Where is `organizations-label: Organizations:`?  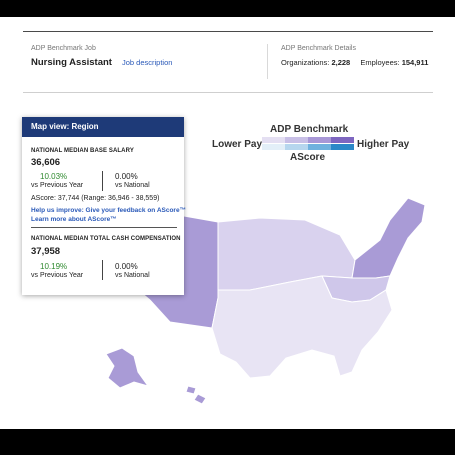
organizations-label: Organizations: is located at coordinates (305, 62).